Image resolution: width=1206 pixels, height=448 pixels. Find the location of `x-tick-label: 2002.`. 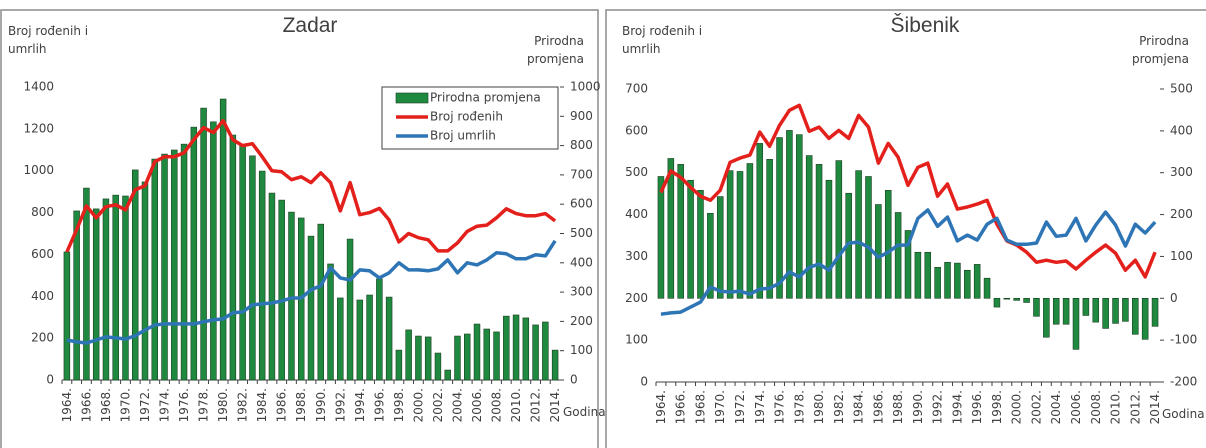

x-tick-label: 2002. is located at coordinates (438, 405).